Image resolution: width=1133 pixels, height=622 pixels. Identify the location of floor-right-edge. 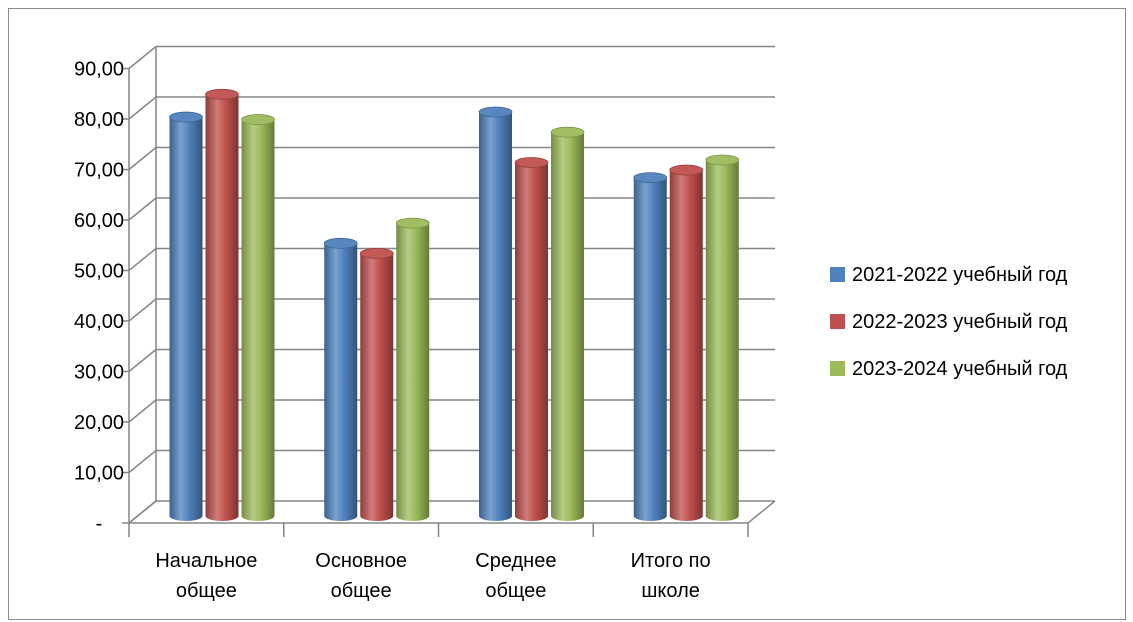
(761, 512).